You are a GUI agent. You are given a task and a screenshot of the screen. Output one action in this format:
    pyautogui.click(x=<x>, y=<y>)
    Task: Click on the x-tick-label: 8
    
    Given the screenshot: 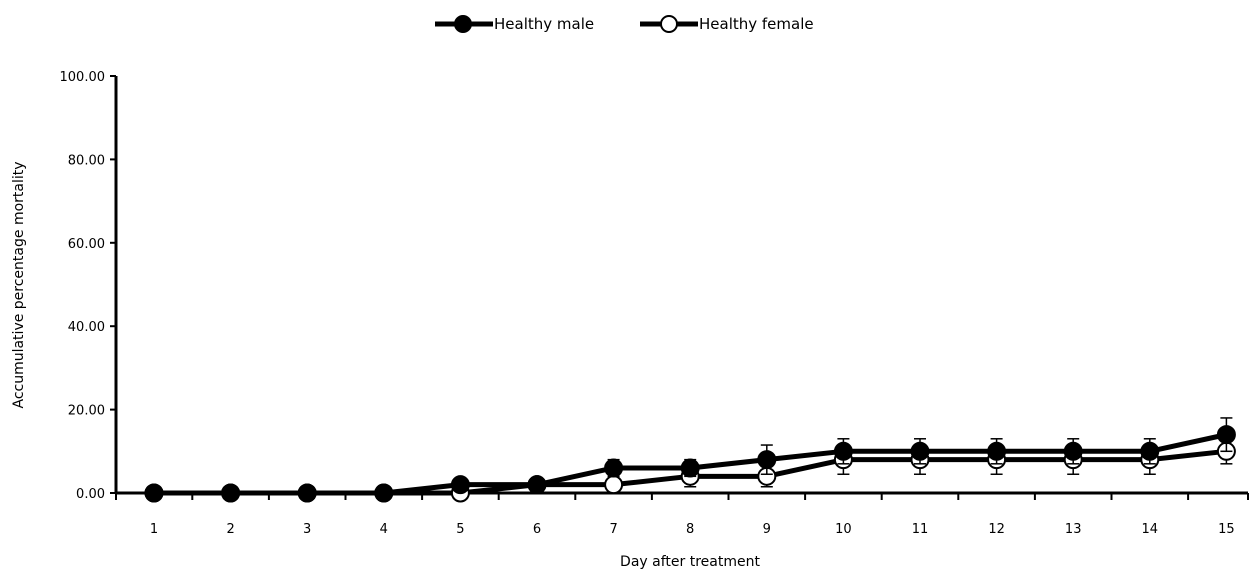 What is the action you would take?
    pyautogui.click(x=690, y=529)
    